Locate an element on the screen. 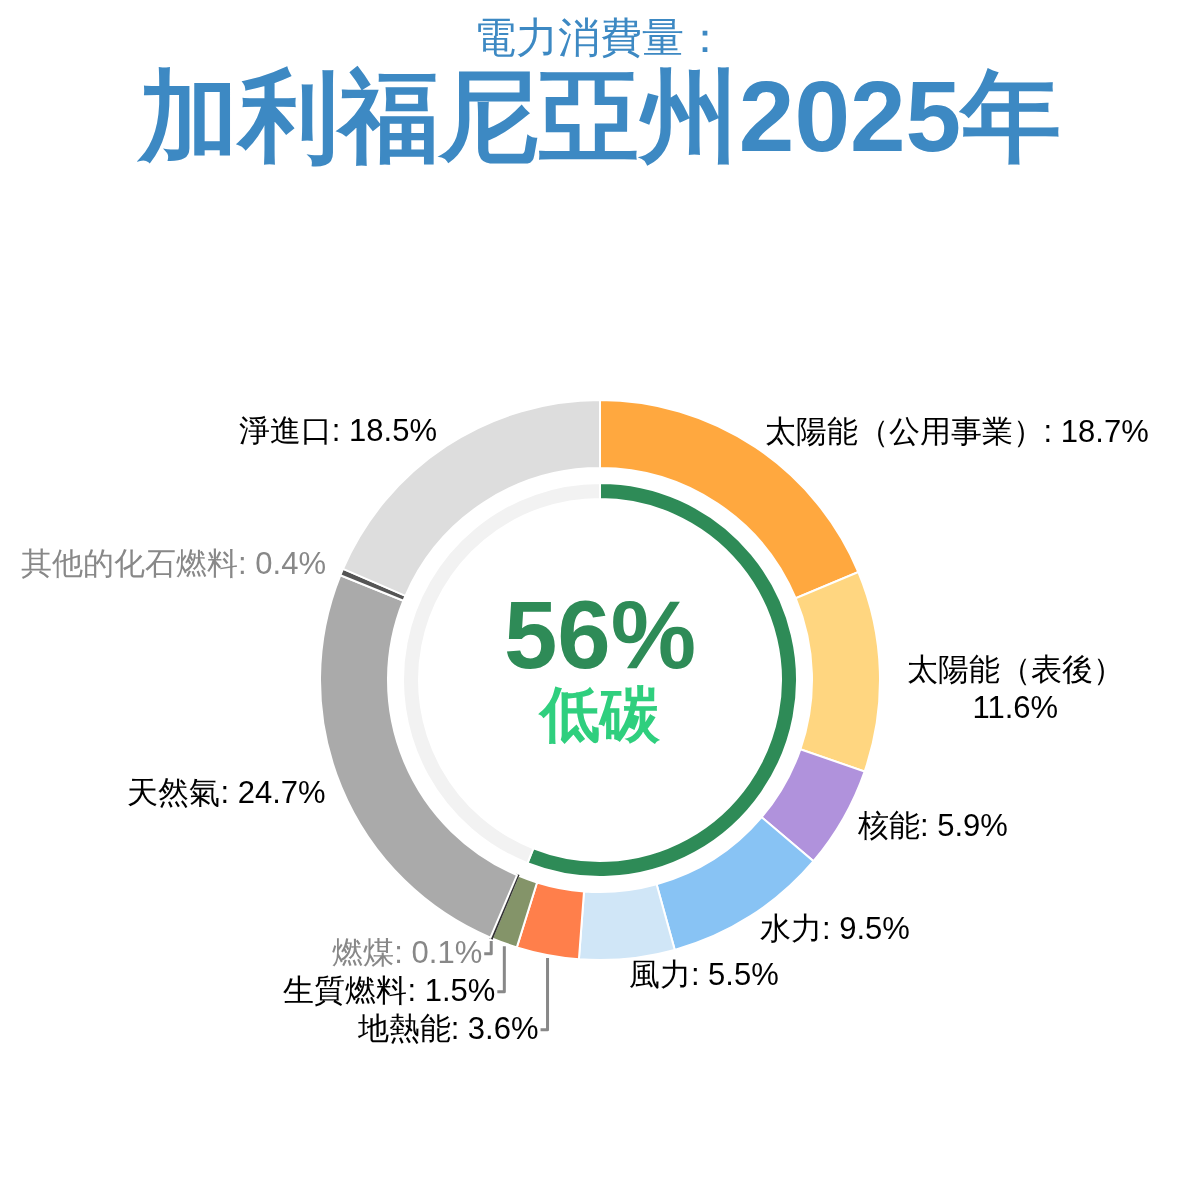  slice-label: 太陽能（公用事業）: 18.7% is located at coordinates (956, 431).